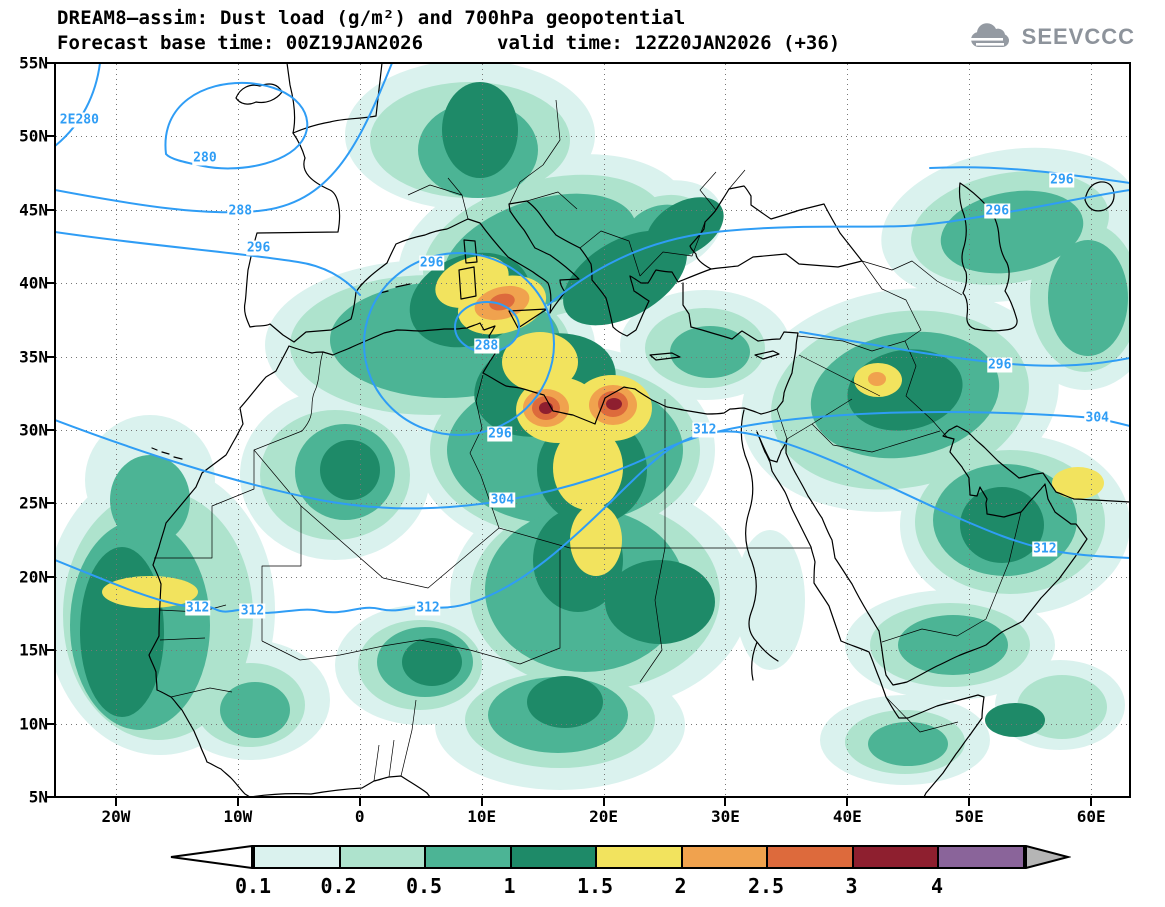  I want to click on contour-296-east, so click(964, 349).